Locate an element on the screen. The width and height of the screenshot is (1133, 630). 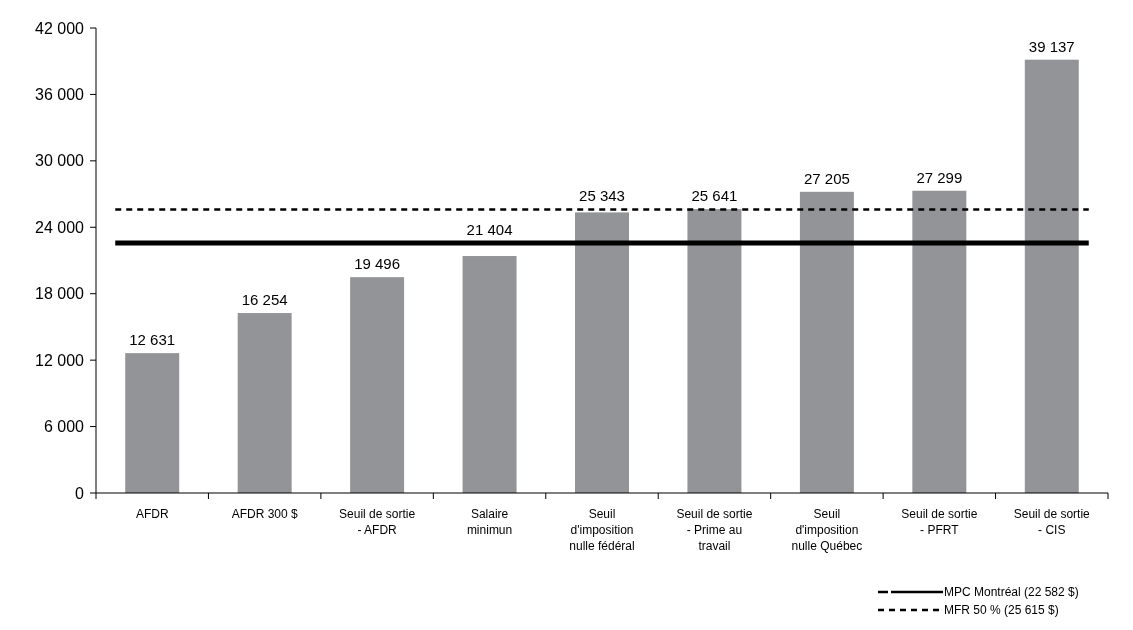
data-label: 27 299 is located at coordinates (939, 177).